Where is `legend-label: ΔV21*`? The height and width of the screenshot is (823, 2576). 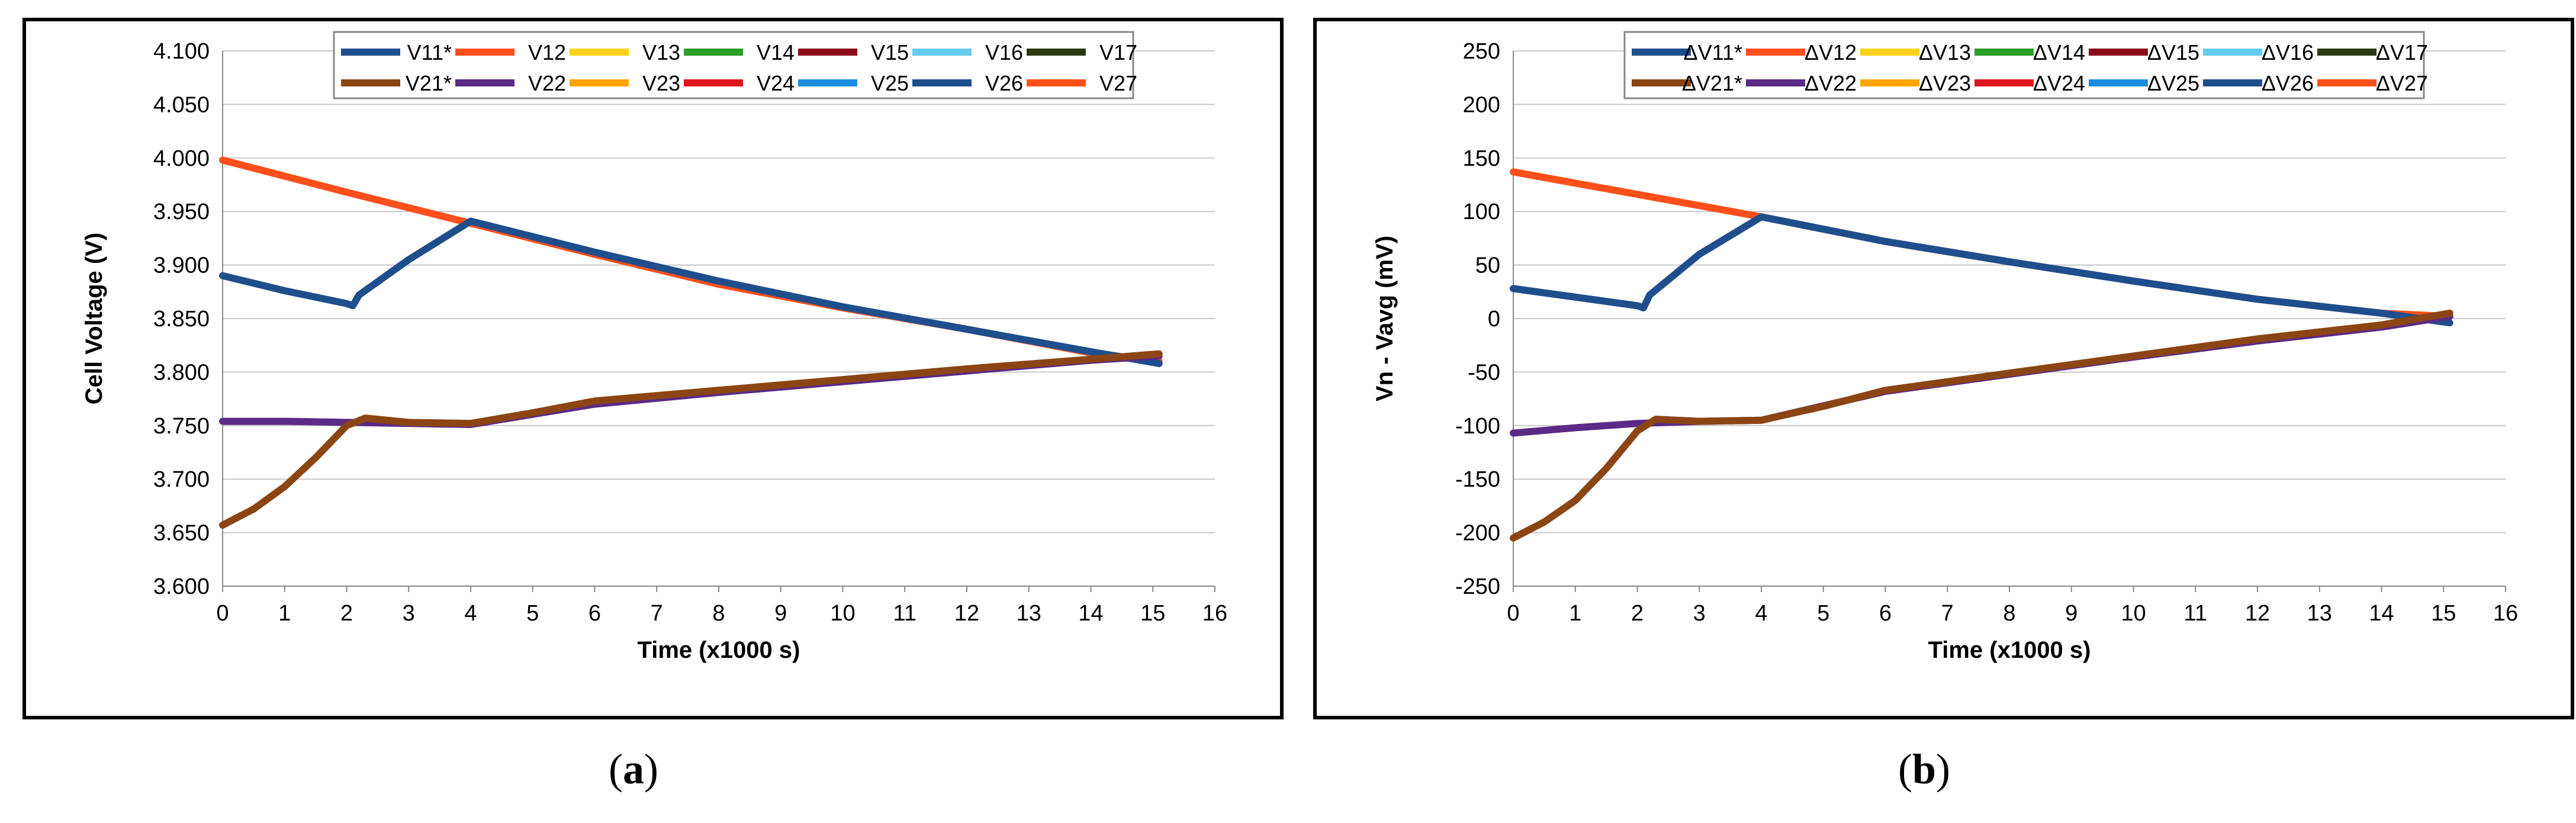 legend-label: ΔV21* is located at coordinates (1712, 83).